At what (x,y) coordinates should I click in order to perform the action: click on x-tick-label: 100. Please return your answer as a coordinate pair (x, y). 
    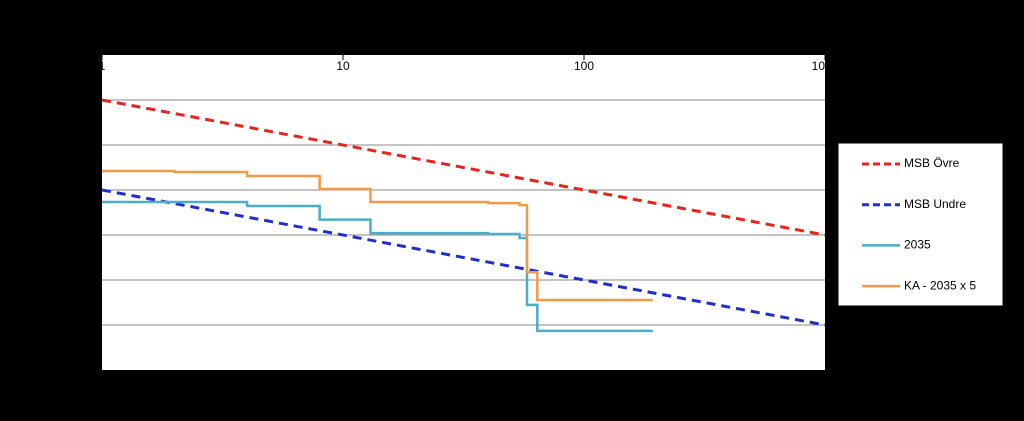
    Looking at the image, I should click on (584, 66).